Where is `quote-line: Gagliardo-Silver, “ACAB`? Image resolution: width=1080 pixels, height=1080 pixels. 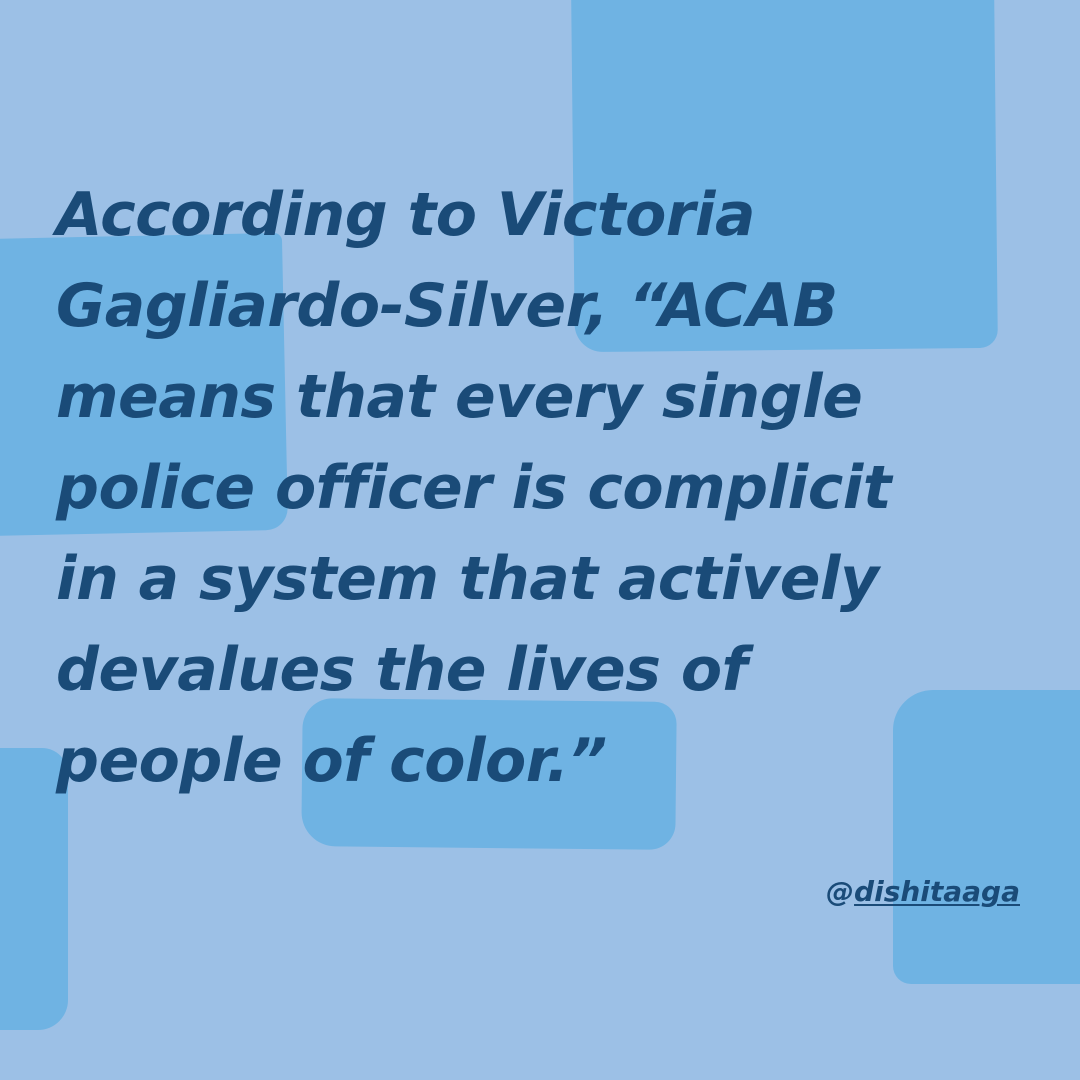 quote-line: Gagliardo-Silver, “ACAB is located at coordinates (447, 306).